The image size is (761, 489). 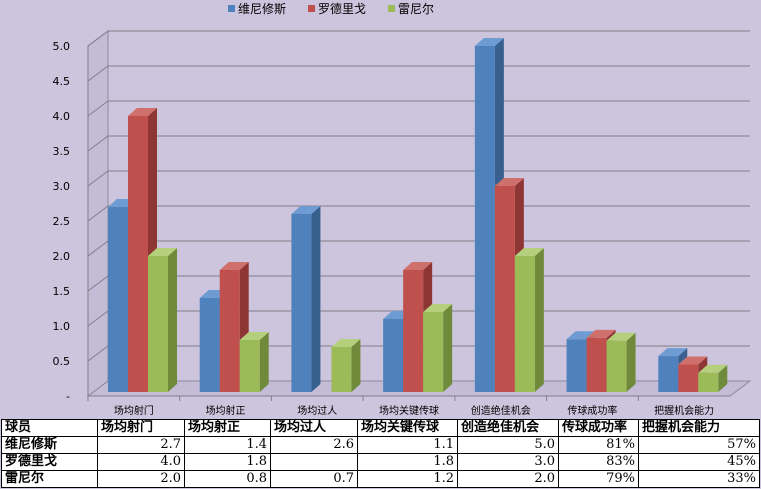 I want to click on table-cell: 1.2, so click(x=407, y=479).